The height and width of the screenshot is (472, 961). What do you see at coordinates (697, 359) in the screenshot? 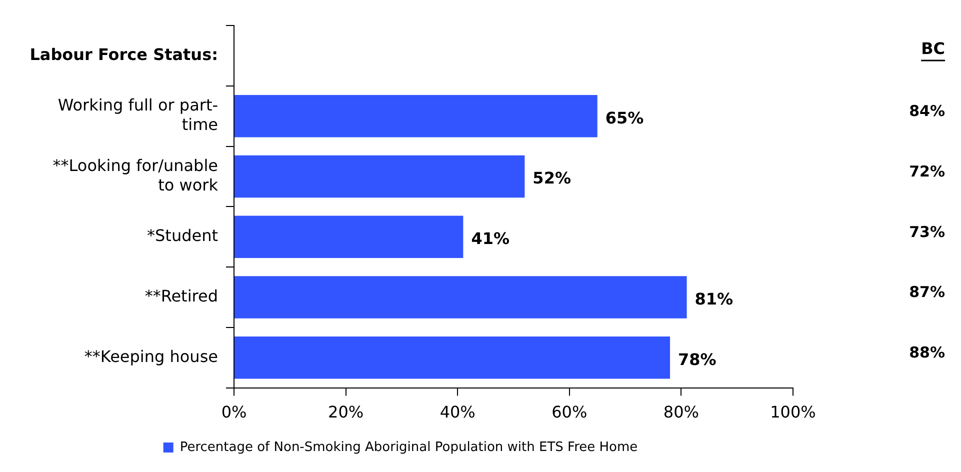
I see `data-label: 78%` at bounding box center [697, 359].